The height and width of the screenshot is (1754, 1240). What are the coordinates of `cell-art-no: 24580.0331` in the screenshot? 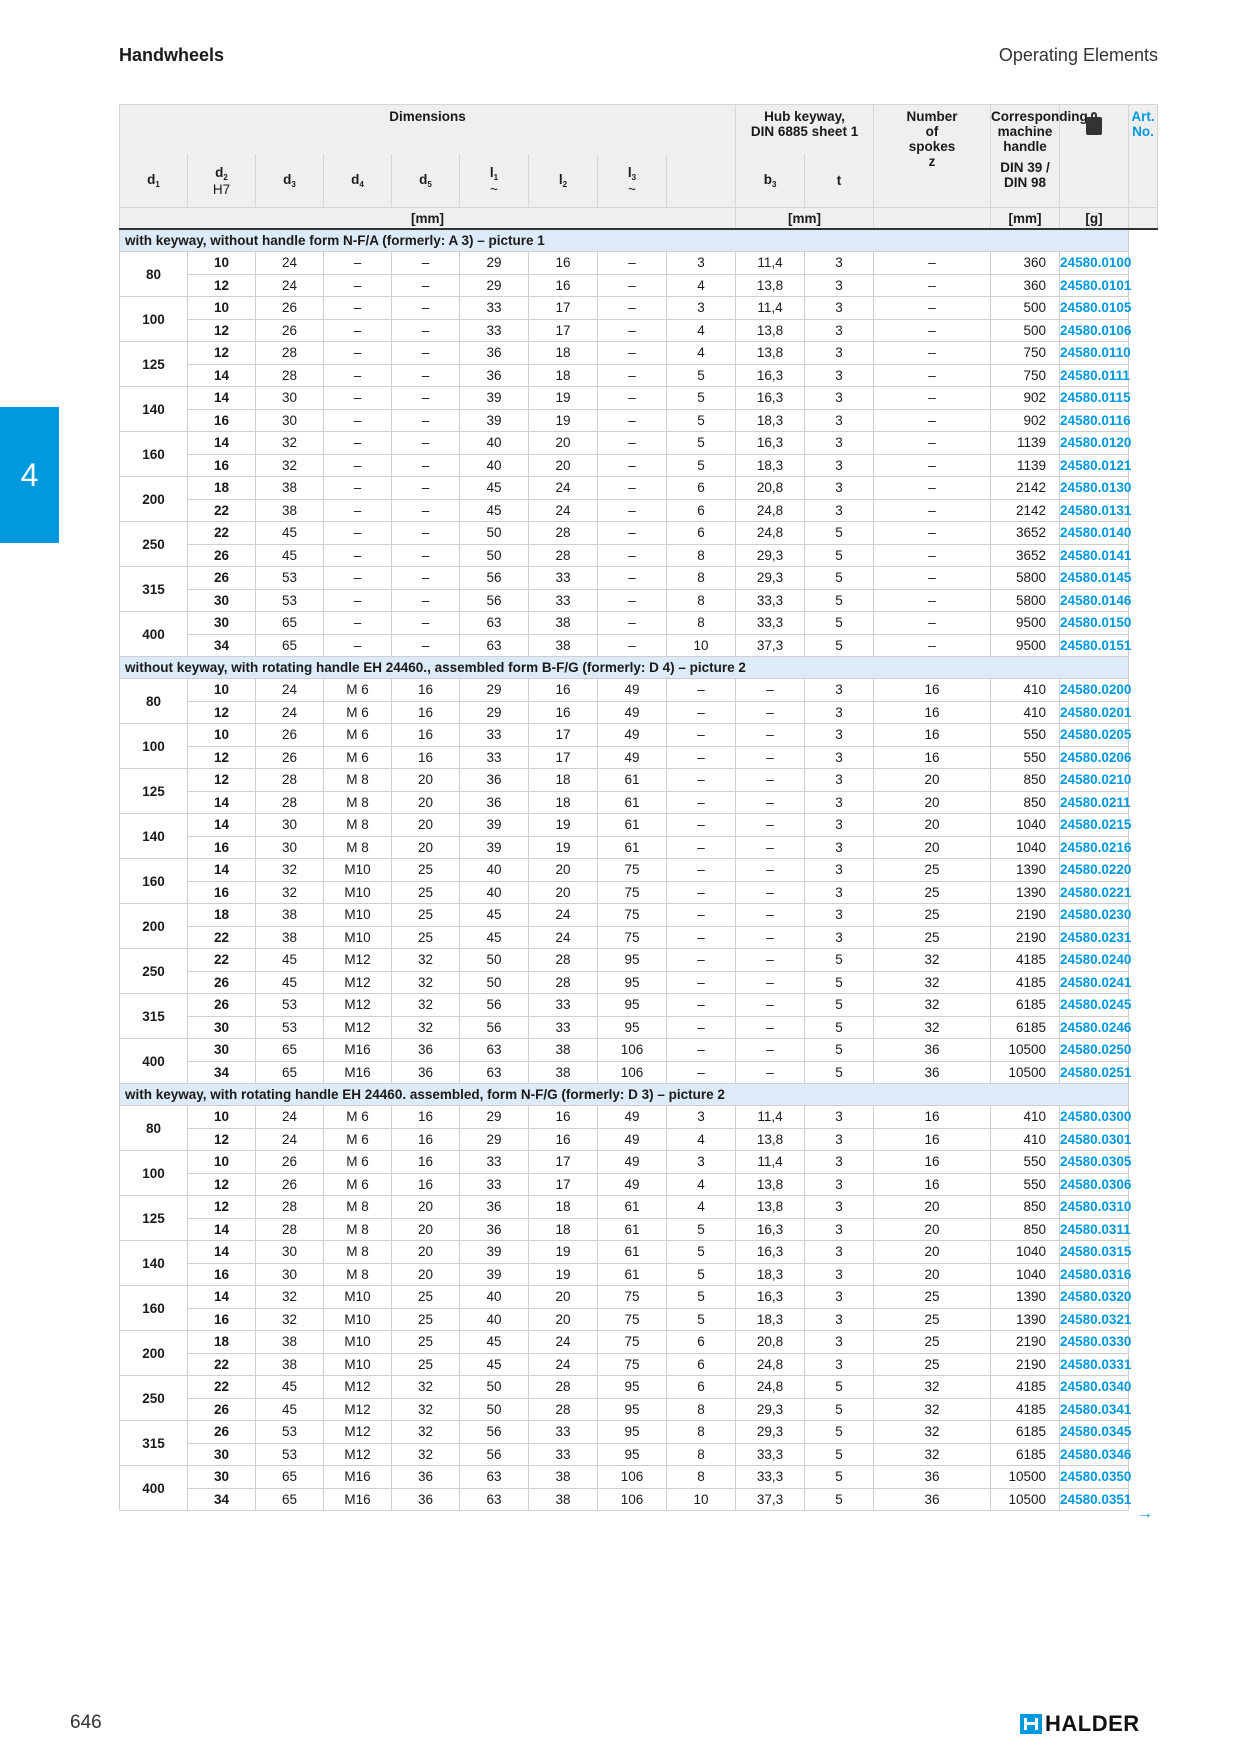 It's located at (1095, 1364).